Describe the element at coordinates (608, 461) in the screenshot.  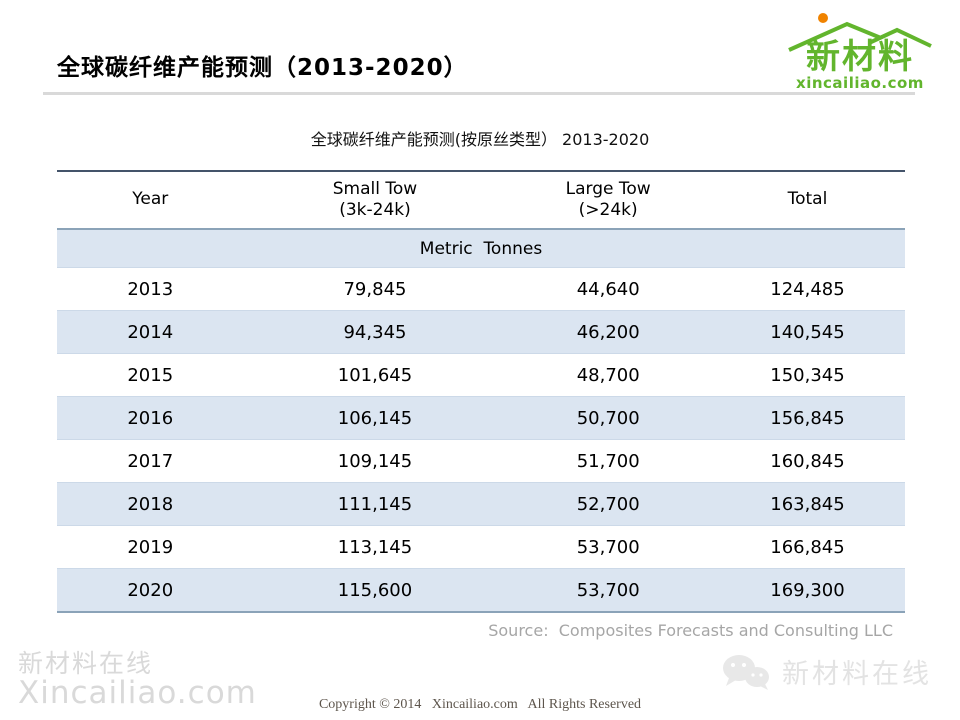
I see `large-tow-cell: 51,700` at that location.